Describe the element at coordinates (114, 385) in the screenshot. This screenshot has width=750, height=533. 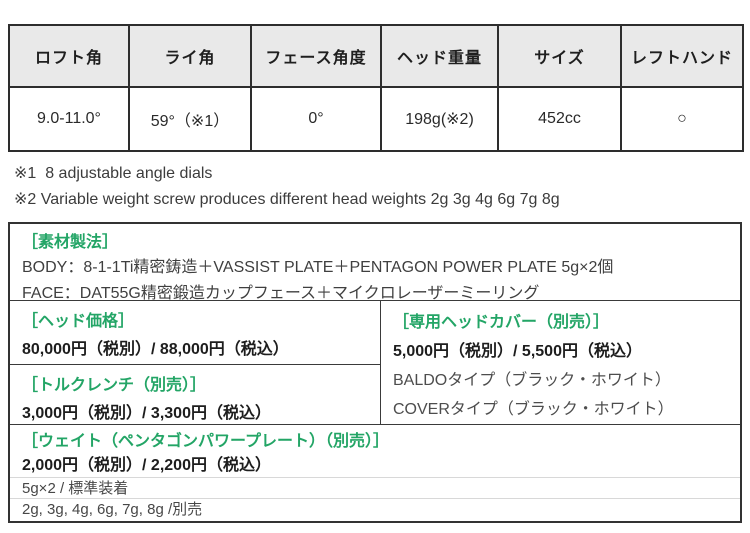
I see `torque-wrench-title: ［トルクレンチ（別売）］` at that location.